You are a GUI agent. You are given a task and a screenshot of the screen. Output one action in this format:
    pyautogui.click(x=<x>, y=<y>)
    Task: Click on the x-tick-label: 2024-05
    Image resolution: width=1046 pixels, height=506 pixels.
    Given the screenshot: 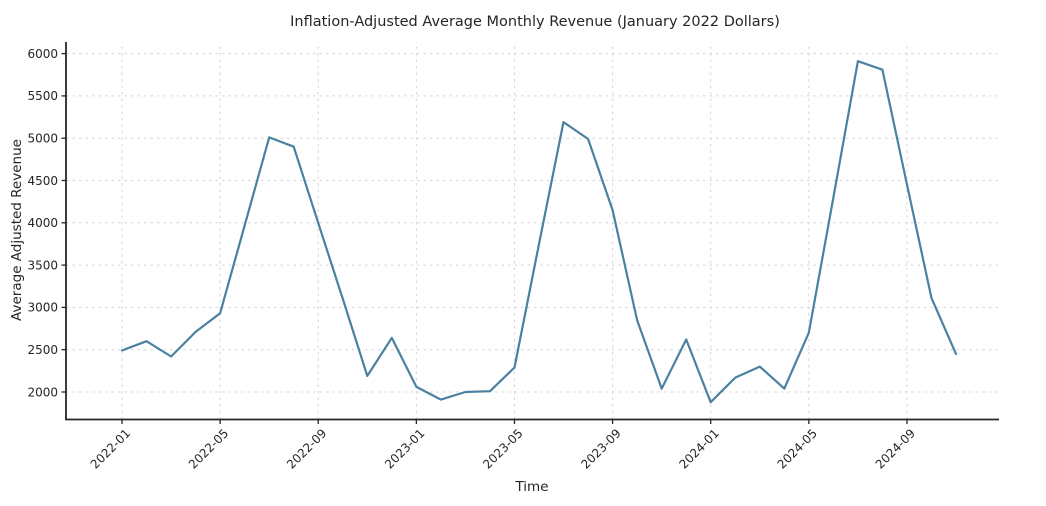 What is the action you would take?
    pyautogui.click(x=797, y=448)
    